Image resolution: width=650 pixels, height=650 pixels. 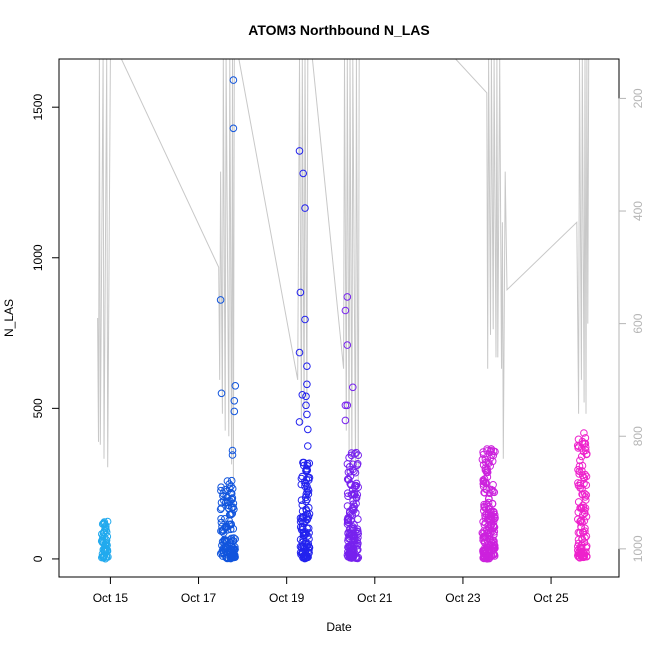 What do you see at coordinates (331, 590) in the screenshot?
I see `x-axis: Oct 15 Oct 17 Oct 19 Oct 21 Oct 23 Oct 25` at bounding box center [331, 590].